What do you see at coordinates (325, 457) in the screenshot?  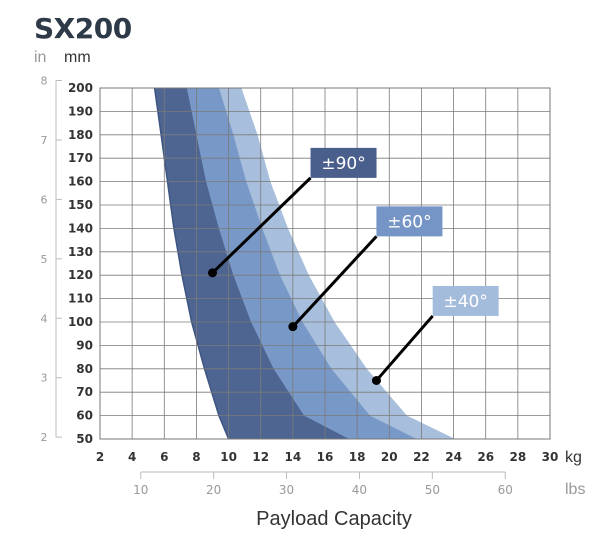 I see `x-tick-label-kg: 16` at bounding box center [325, 457].